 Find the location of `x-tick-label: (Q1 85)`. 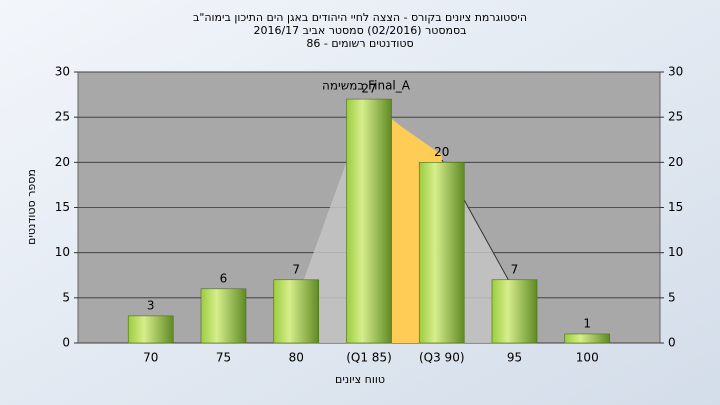

x-tick-label: (Q1 85) is located at coordinates (369, 358).